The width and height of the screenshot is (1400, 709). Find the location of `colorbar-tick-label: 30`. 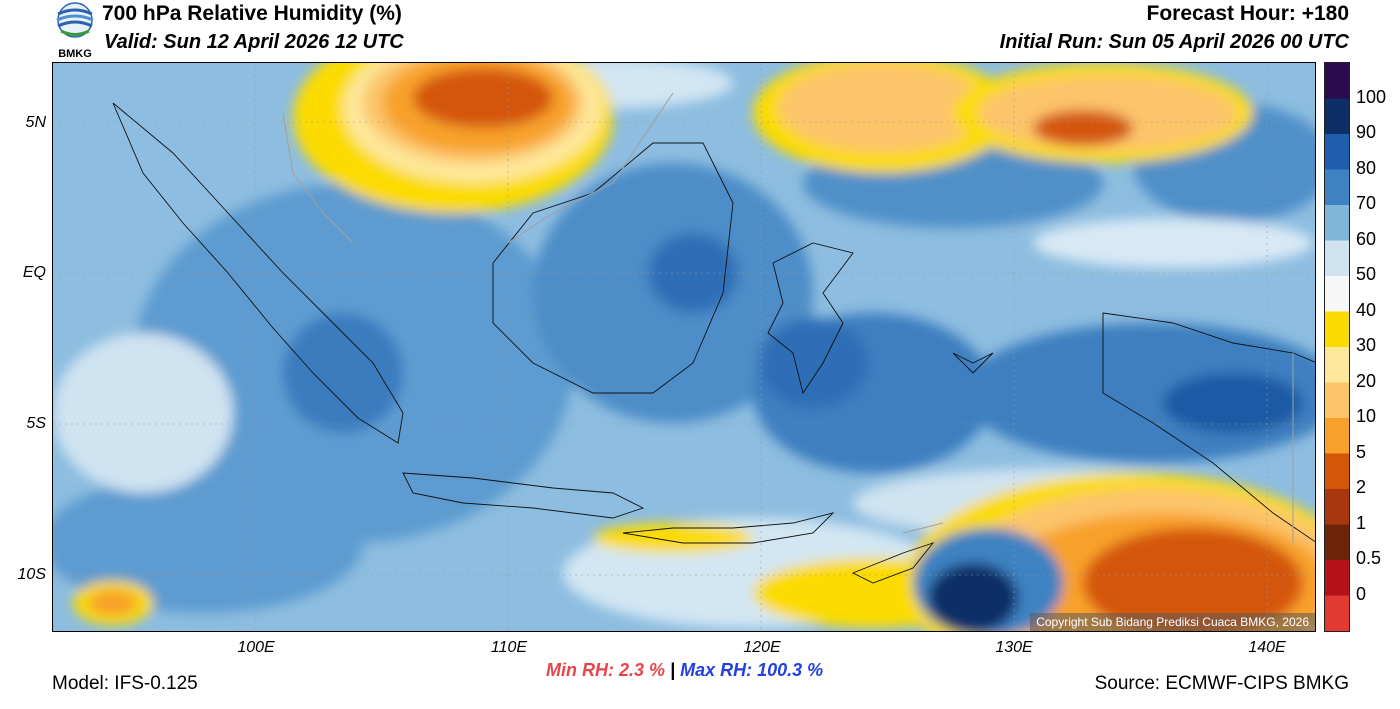

colorbar-tick-label: 30 is located at coordinates (1366, 345).